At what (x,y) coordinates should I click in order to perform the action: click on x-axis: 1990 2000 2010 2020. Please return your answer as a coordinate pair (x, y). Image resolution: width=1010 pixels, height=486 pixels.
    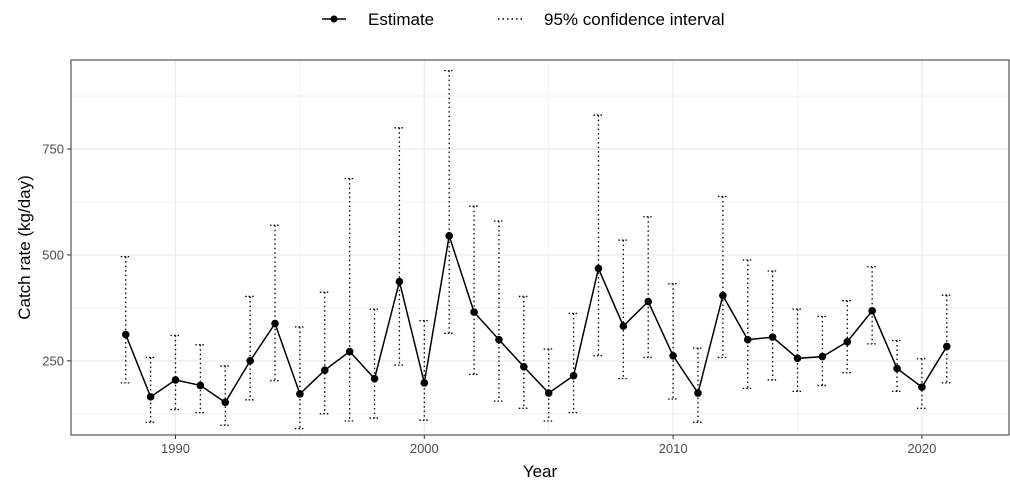
    Looking at the image, I should click on (548, 445).